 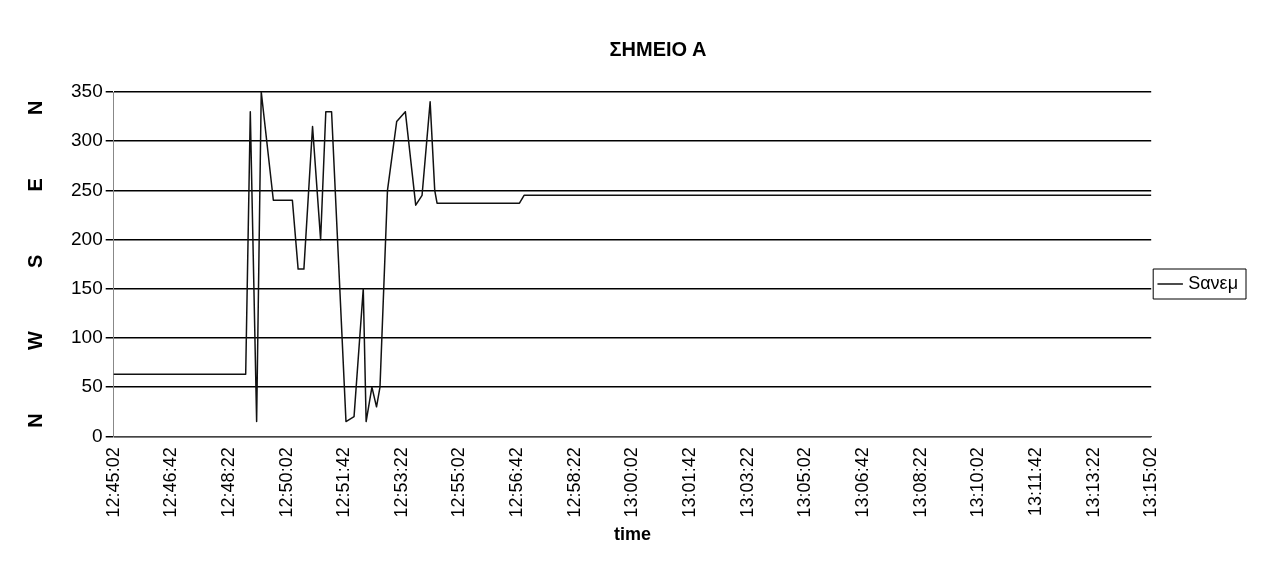 What do you see at coordinates (112, 482) in the screenshot?
I see `x-tick-label: 12:45:02` at bounding box center [112, 482].